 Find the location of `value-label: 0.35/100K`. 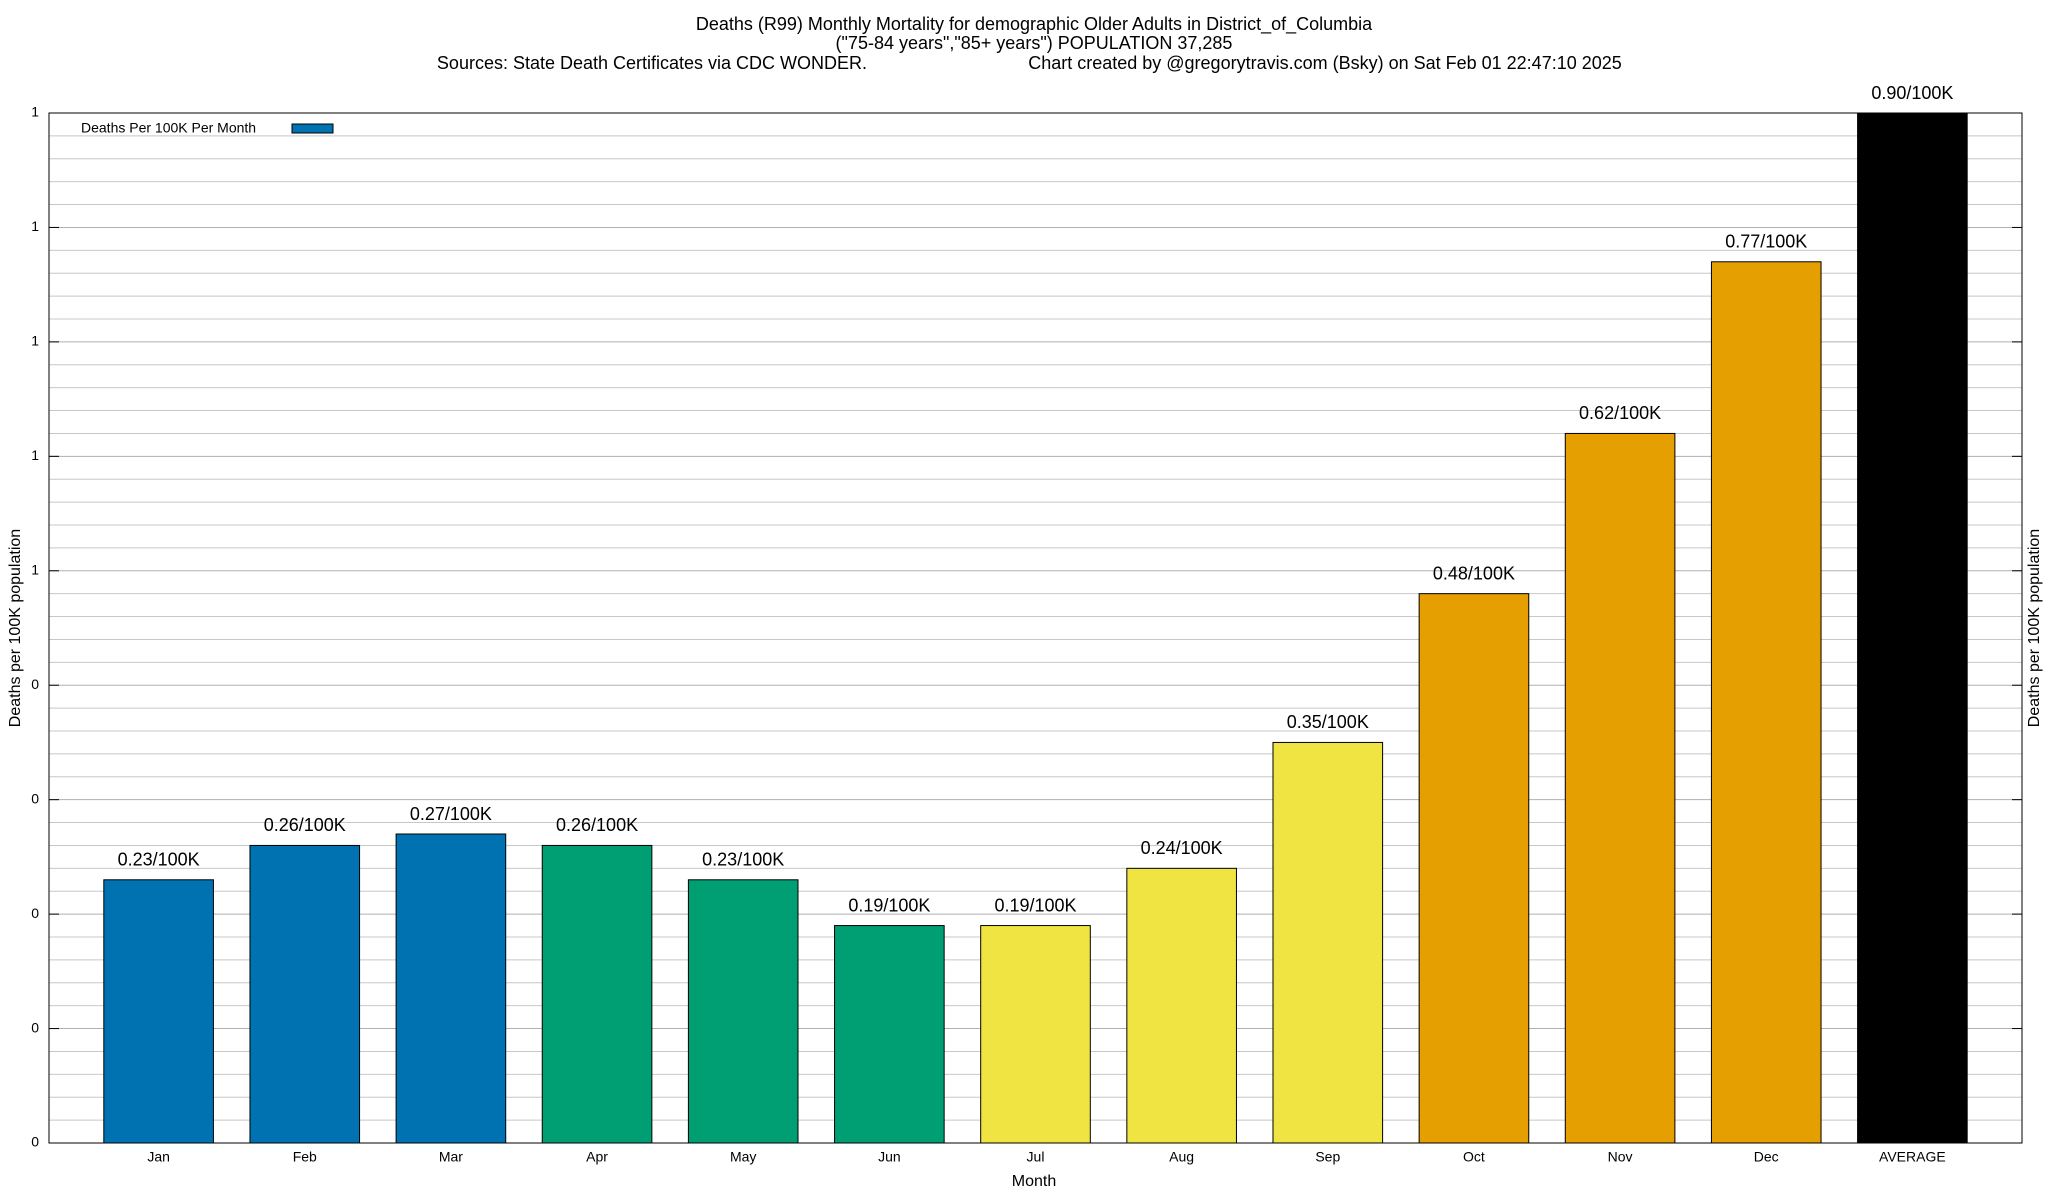

value-label: 0.35/100K is located at coordinates (1328, 722).